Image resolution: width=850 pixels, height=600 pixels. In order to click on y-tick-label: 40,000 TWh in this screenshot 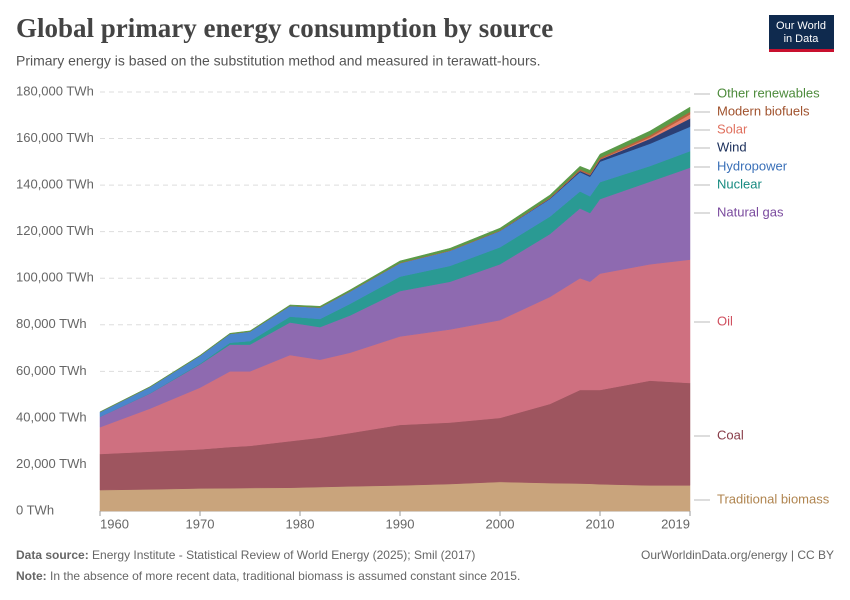, I will do `click(51, 416)`.